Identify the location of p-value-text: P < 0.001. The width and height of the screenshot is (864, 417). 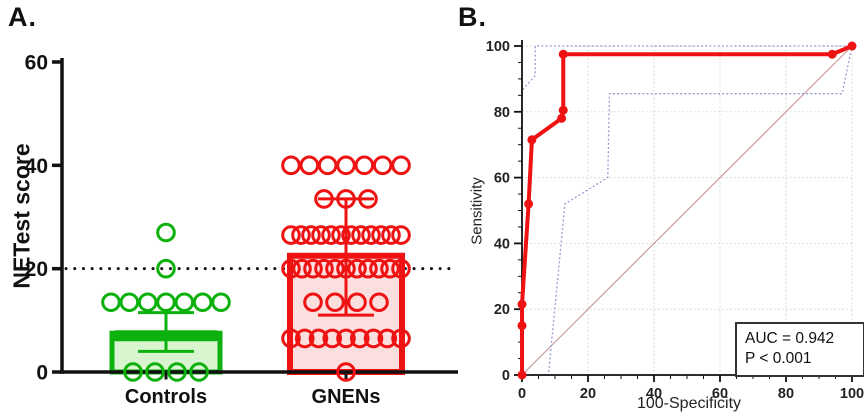
(778, 359).